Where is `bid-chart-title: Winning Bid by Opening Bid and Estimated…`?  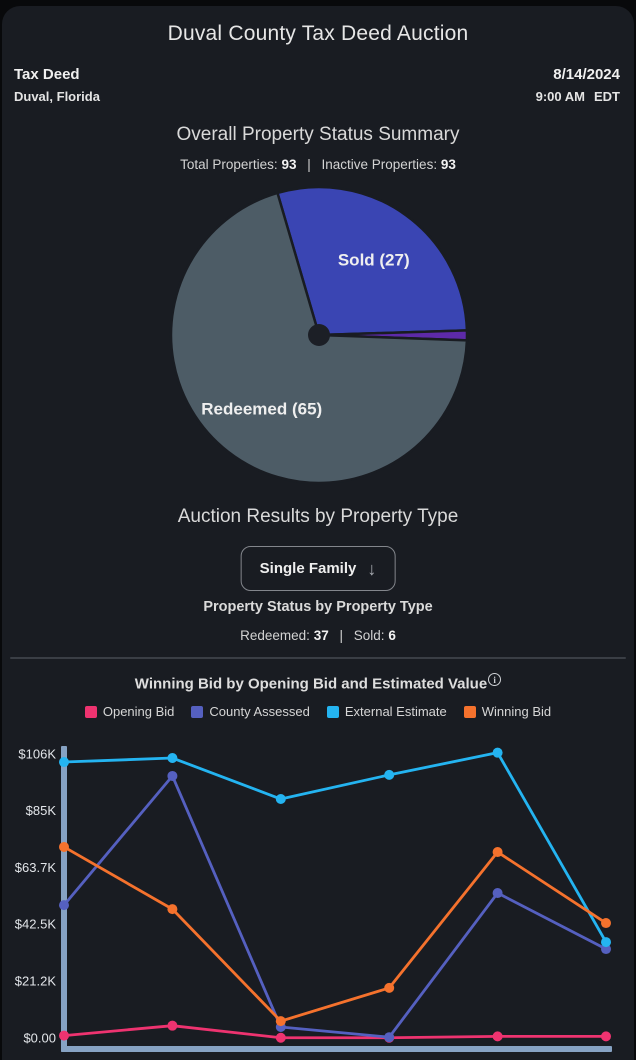 bid-chart-title: Winning Bid by Opening Bid and Estimated… is located at coordinates (318, 683).